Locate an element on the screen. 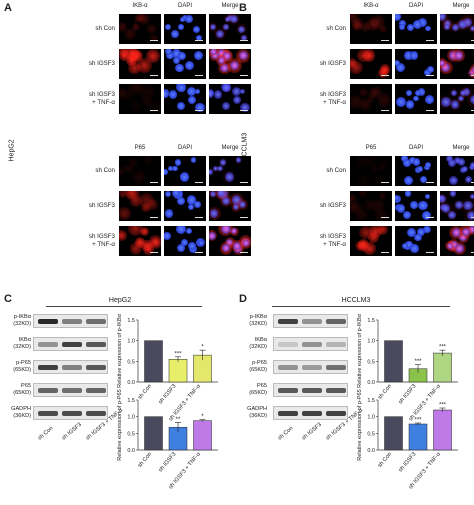 This screenshot has height=505, width=474. micrograph-dapi is located at coordinates (185, 171).